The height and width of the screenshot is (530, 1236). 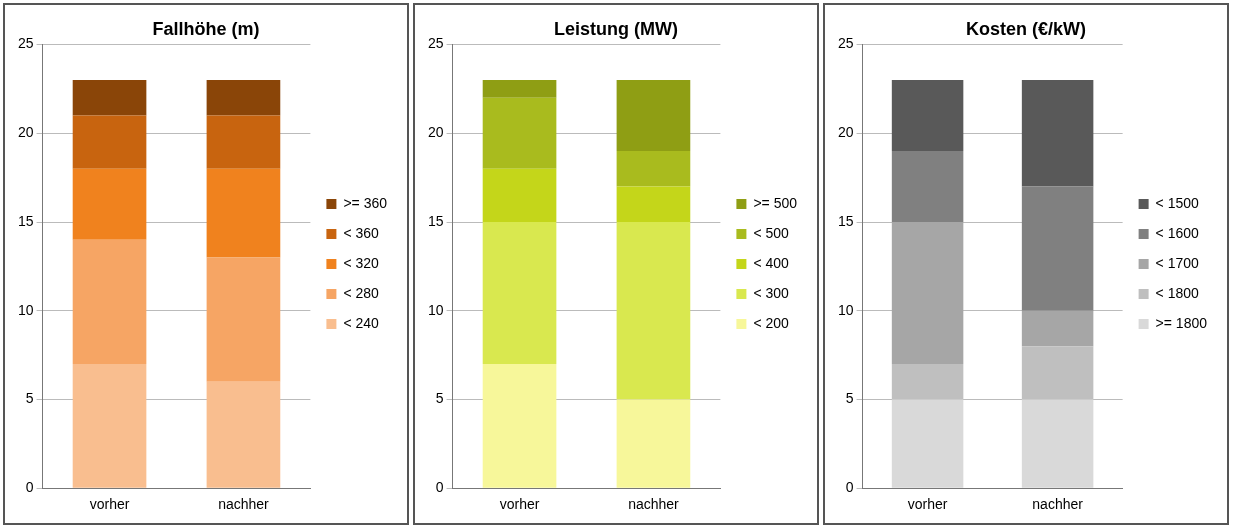 What do you see at coordinates (771, 262) in the screenshot?
I see `legend-label: < 400` at bounding box center [771, 262].